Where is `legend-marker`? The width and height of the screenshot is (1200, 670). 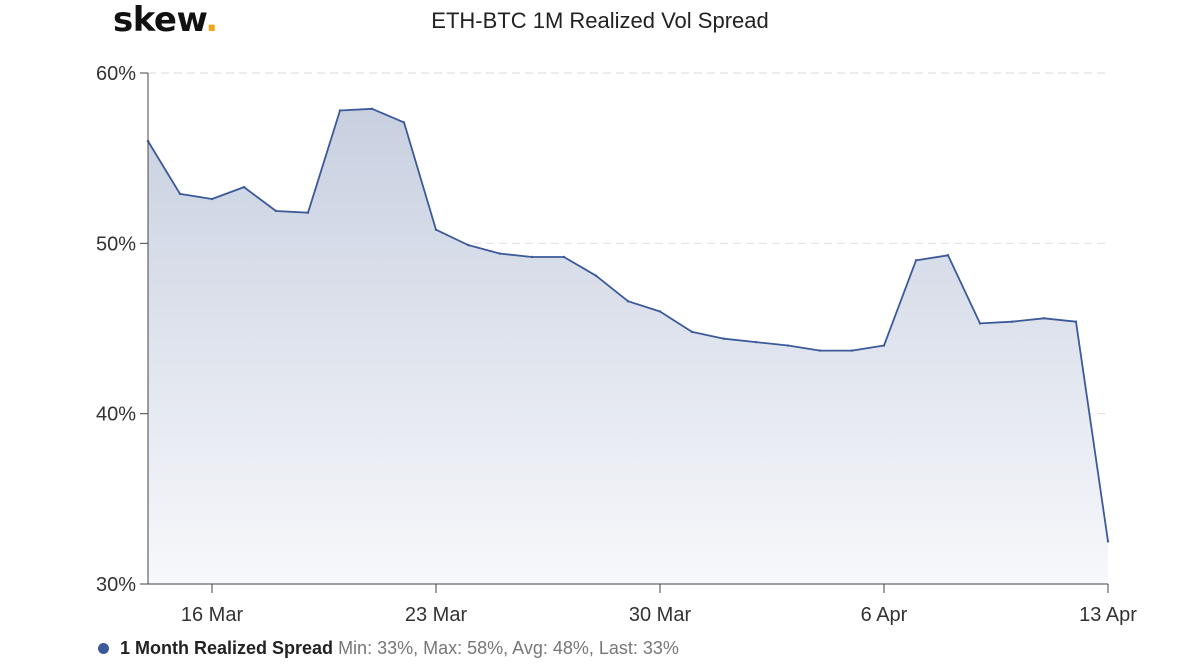 legend-marker is located at coordinates (103, 648).